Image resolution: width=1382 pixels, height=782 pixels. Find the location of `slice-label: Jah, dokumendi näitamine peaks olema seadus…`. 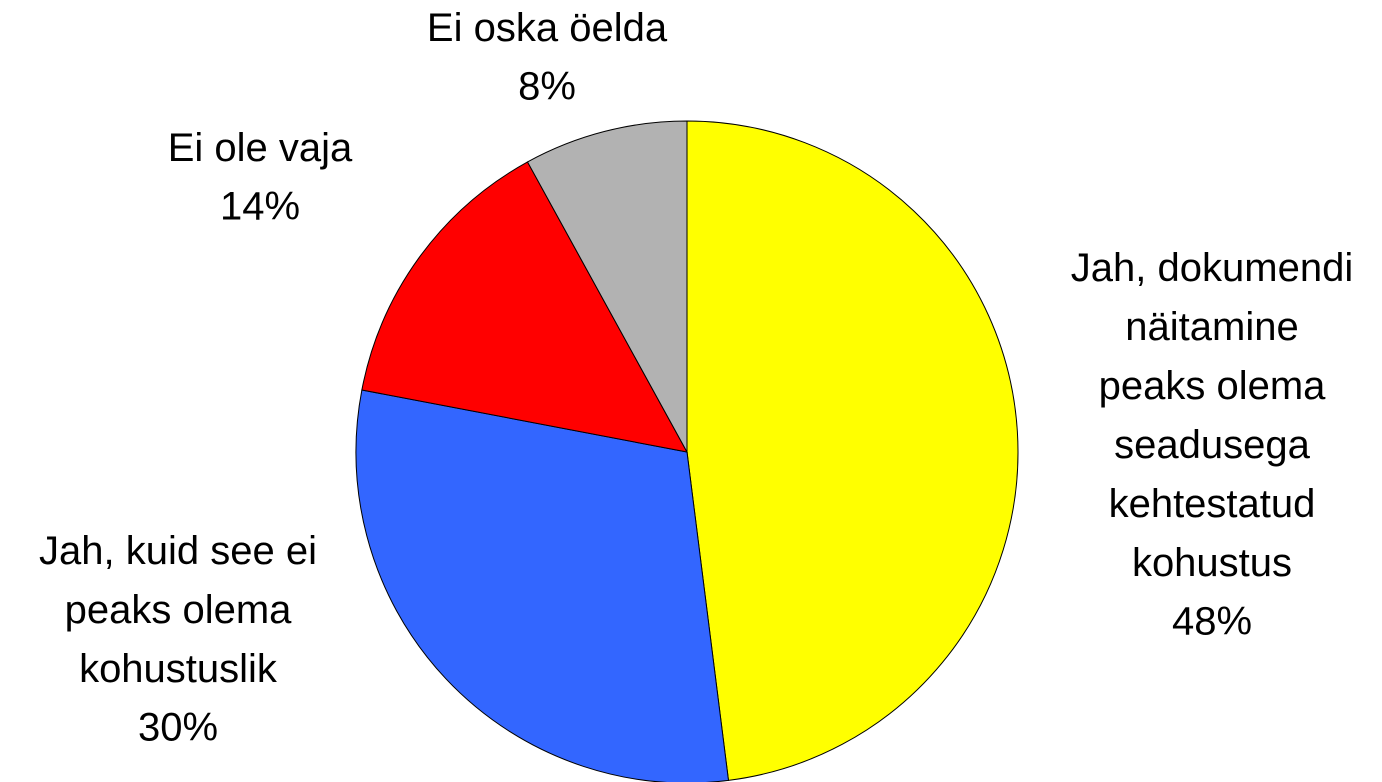

slice-label: Jah, dokumendi näitamine peaks olema seadus… is located at coordinates (1212, 415).